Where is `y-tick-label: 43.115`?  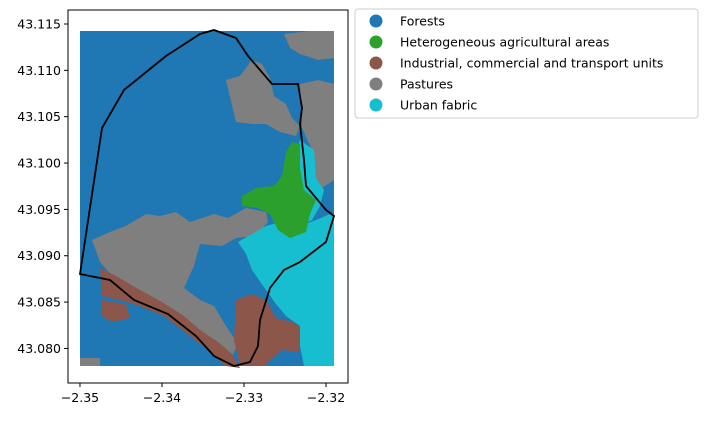
y-tick-label: 43.115 is located at coordinates (39, 23).